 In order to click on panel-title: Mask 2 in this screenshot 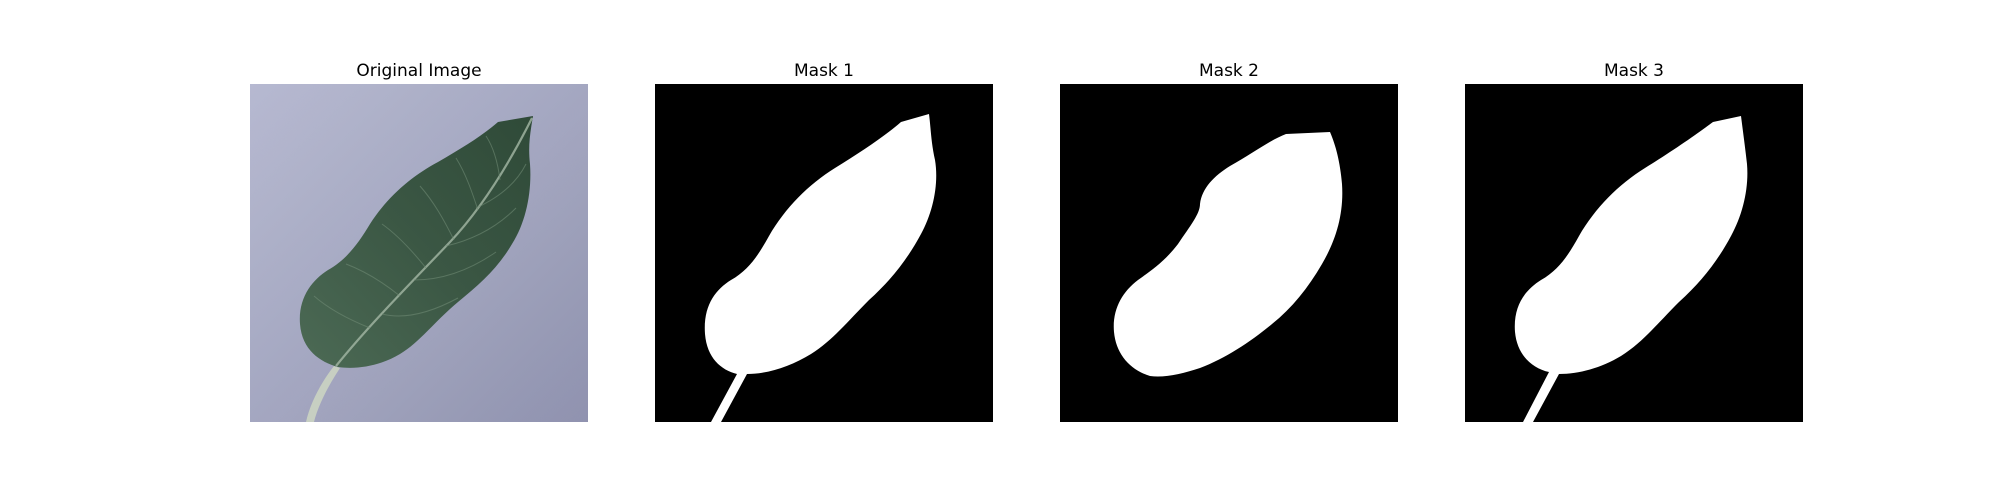, I will do `click(1229, 71)`.